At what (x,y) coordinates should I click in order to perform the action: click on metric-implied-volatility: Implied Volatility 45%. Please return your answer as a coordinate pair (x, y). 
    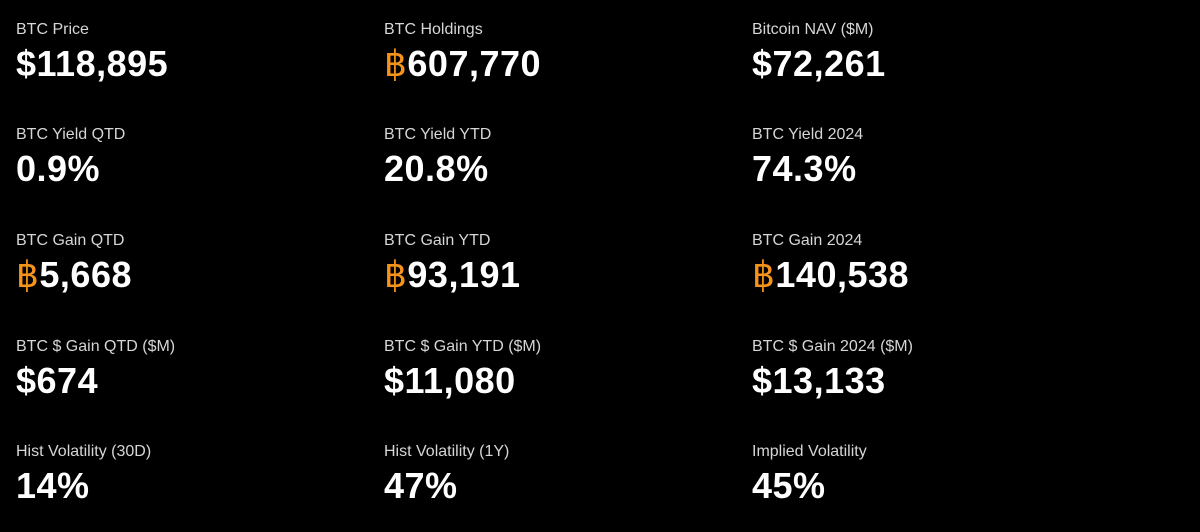
    Looking at the image, I should click on (932, 487).